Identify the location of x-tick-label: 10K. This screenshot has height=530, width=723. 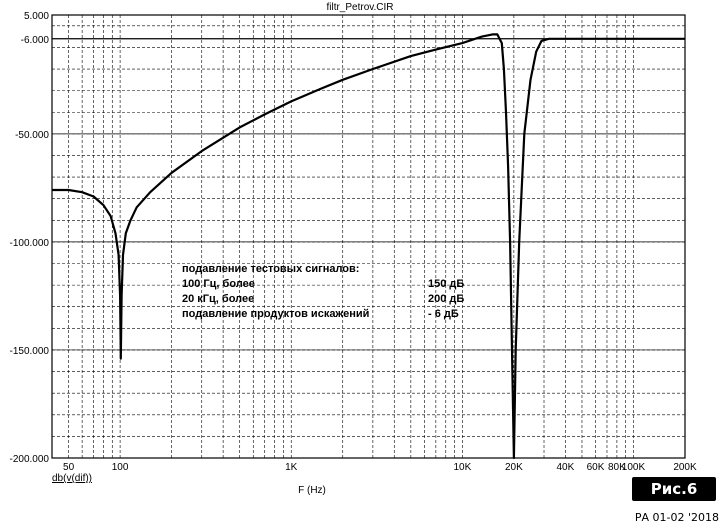
(462, 467).